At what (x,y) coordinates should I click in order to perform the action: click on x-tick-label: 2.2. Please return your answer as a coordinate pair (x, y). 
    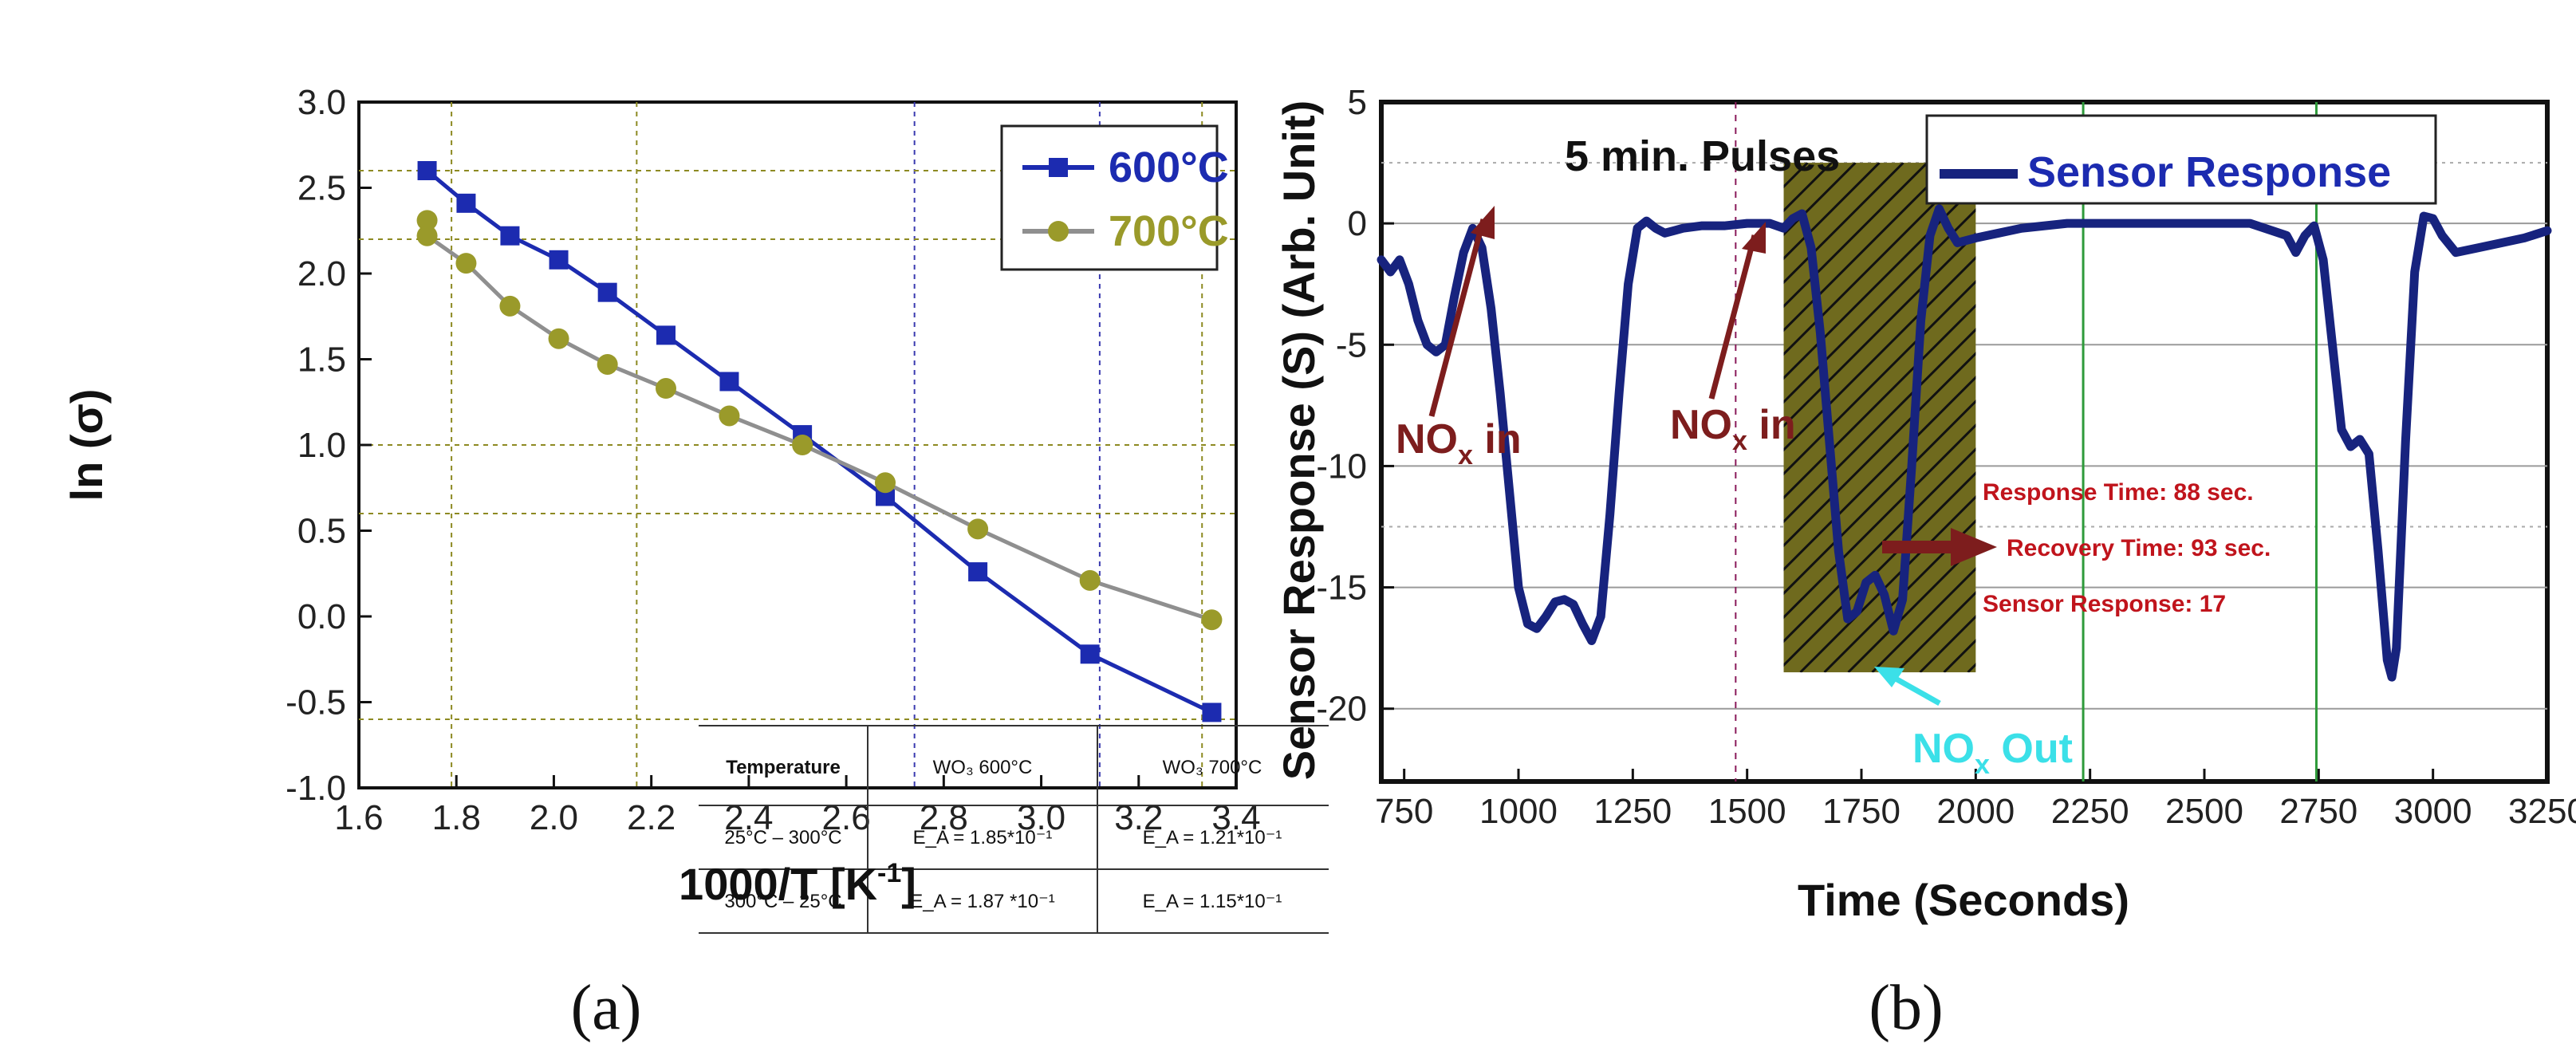
    Looking at the image, I should click on (651, 818).